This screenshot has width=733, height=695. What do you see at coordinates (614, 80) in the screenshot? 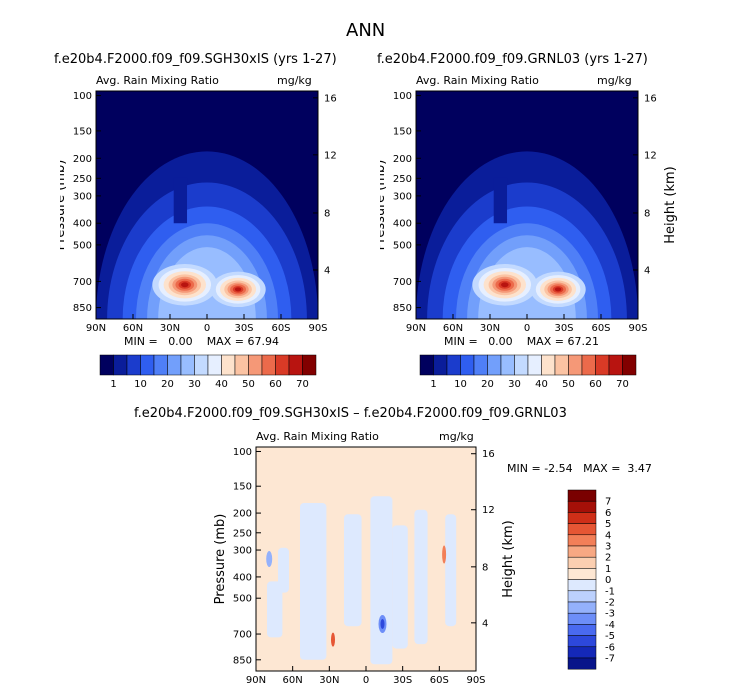
I see `panel2-right-label: mg/kg` at bounding box center [614, 80].